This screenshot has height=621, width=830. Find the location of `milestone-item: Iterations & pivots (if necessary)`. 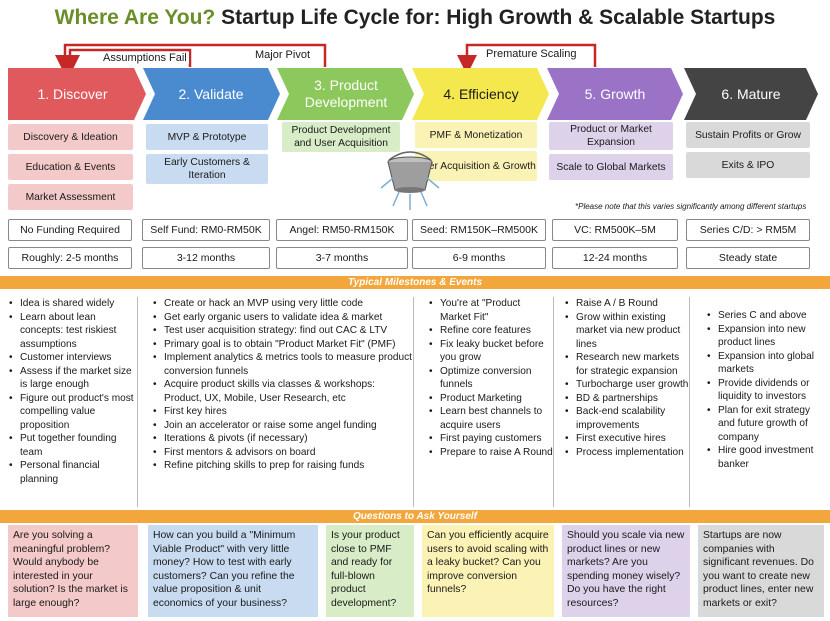

milestone-item: Iterations & pivots (if necessary) is located at coordinates (282, 439).